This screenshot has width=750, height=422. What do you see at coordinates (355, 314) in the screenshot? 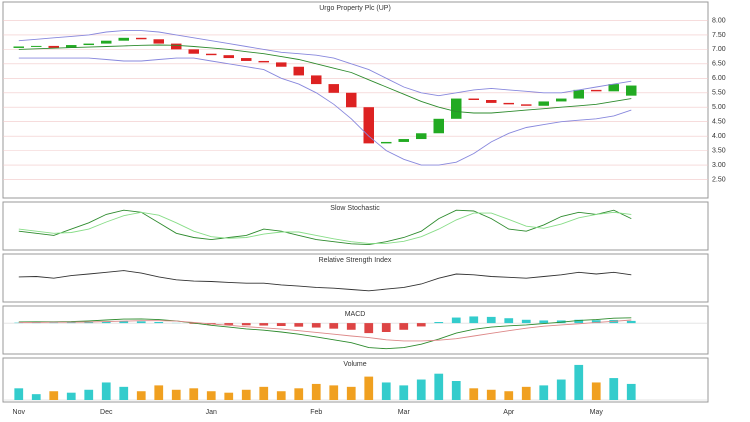
I see `panel-title: MACD` at bounding box center [355, 314].